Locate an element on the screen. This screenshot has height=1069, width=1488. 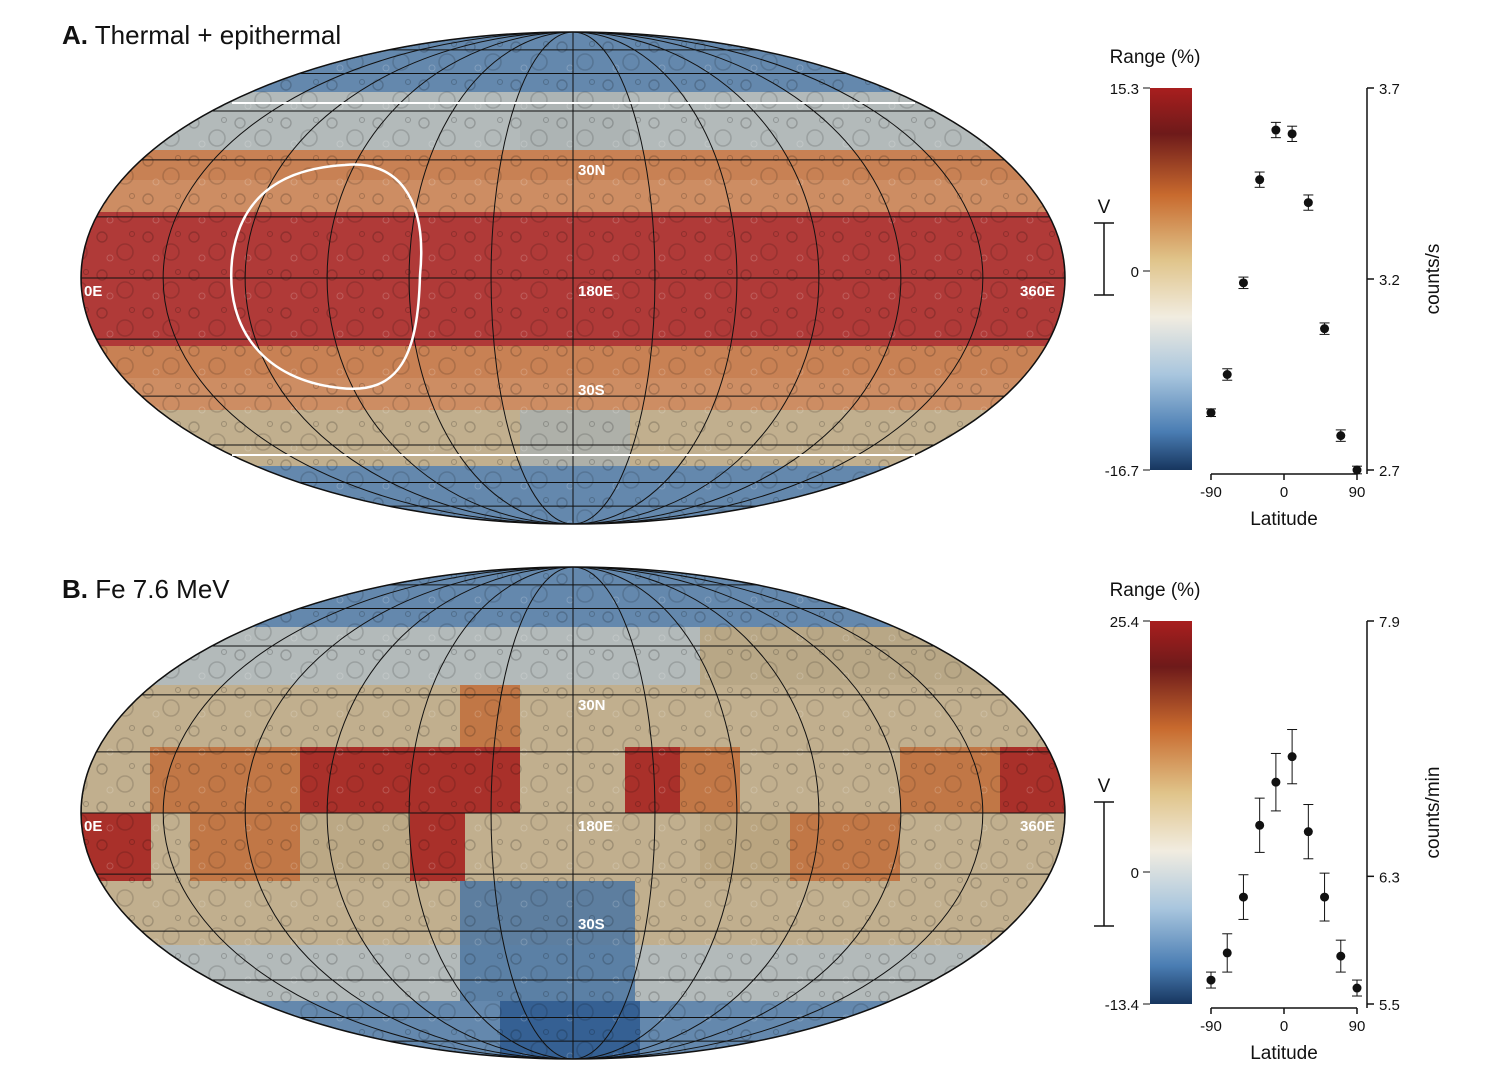
panel-b-title: B. Fe 7.6 MeV is located at coordinates (146, 589).